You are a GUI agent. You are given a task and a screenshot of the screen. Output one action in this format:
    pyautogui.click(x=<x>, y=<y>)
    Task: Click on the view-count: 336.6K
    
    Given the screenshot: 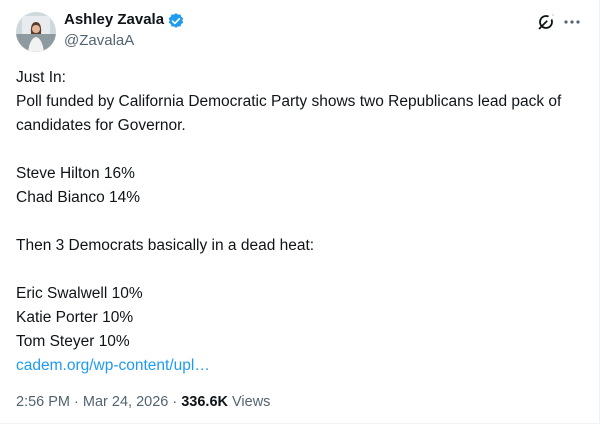 What is the action you would take?
    pyautogui.click(x=204, y=402)
    